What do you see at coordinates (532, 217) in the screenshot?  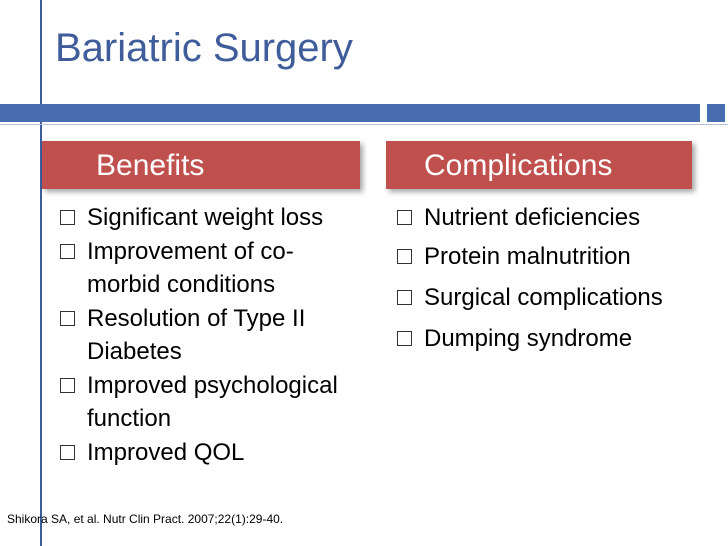 I see `complication-item-text: Nutrient deficiencies` at bounding box center [532, 217].